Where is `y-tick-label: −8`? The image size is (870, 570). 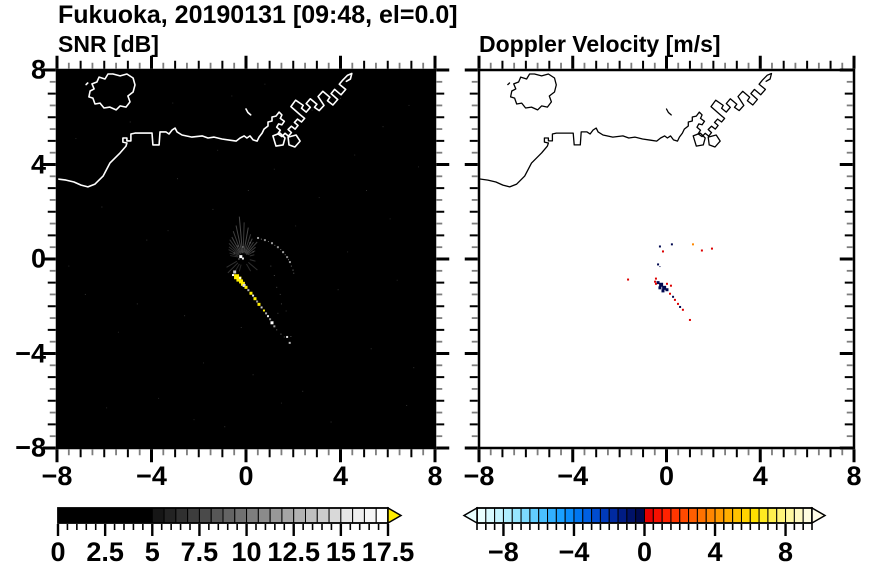
y-tick-label: −8 is located at coordinates (30, 447).